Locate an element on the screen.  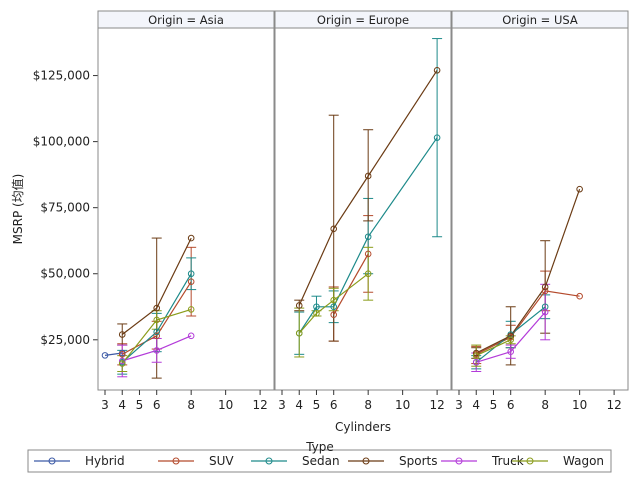
legend-entry-suv: SUV is located at coordinates (221, 461).